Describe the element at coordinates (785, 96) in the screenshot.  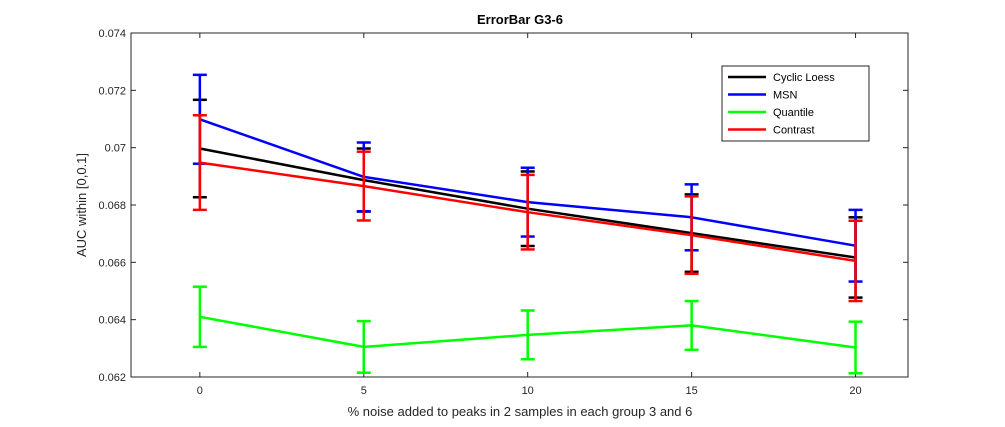
I see `legend-label: MSN` at that location.